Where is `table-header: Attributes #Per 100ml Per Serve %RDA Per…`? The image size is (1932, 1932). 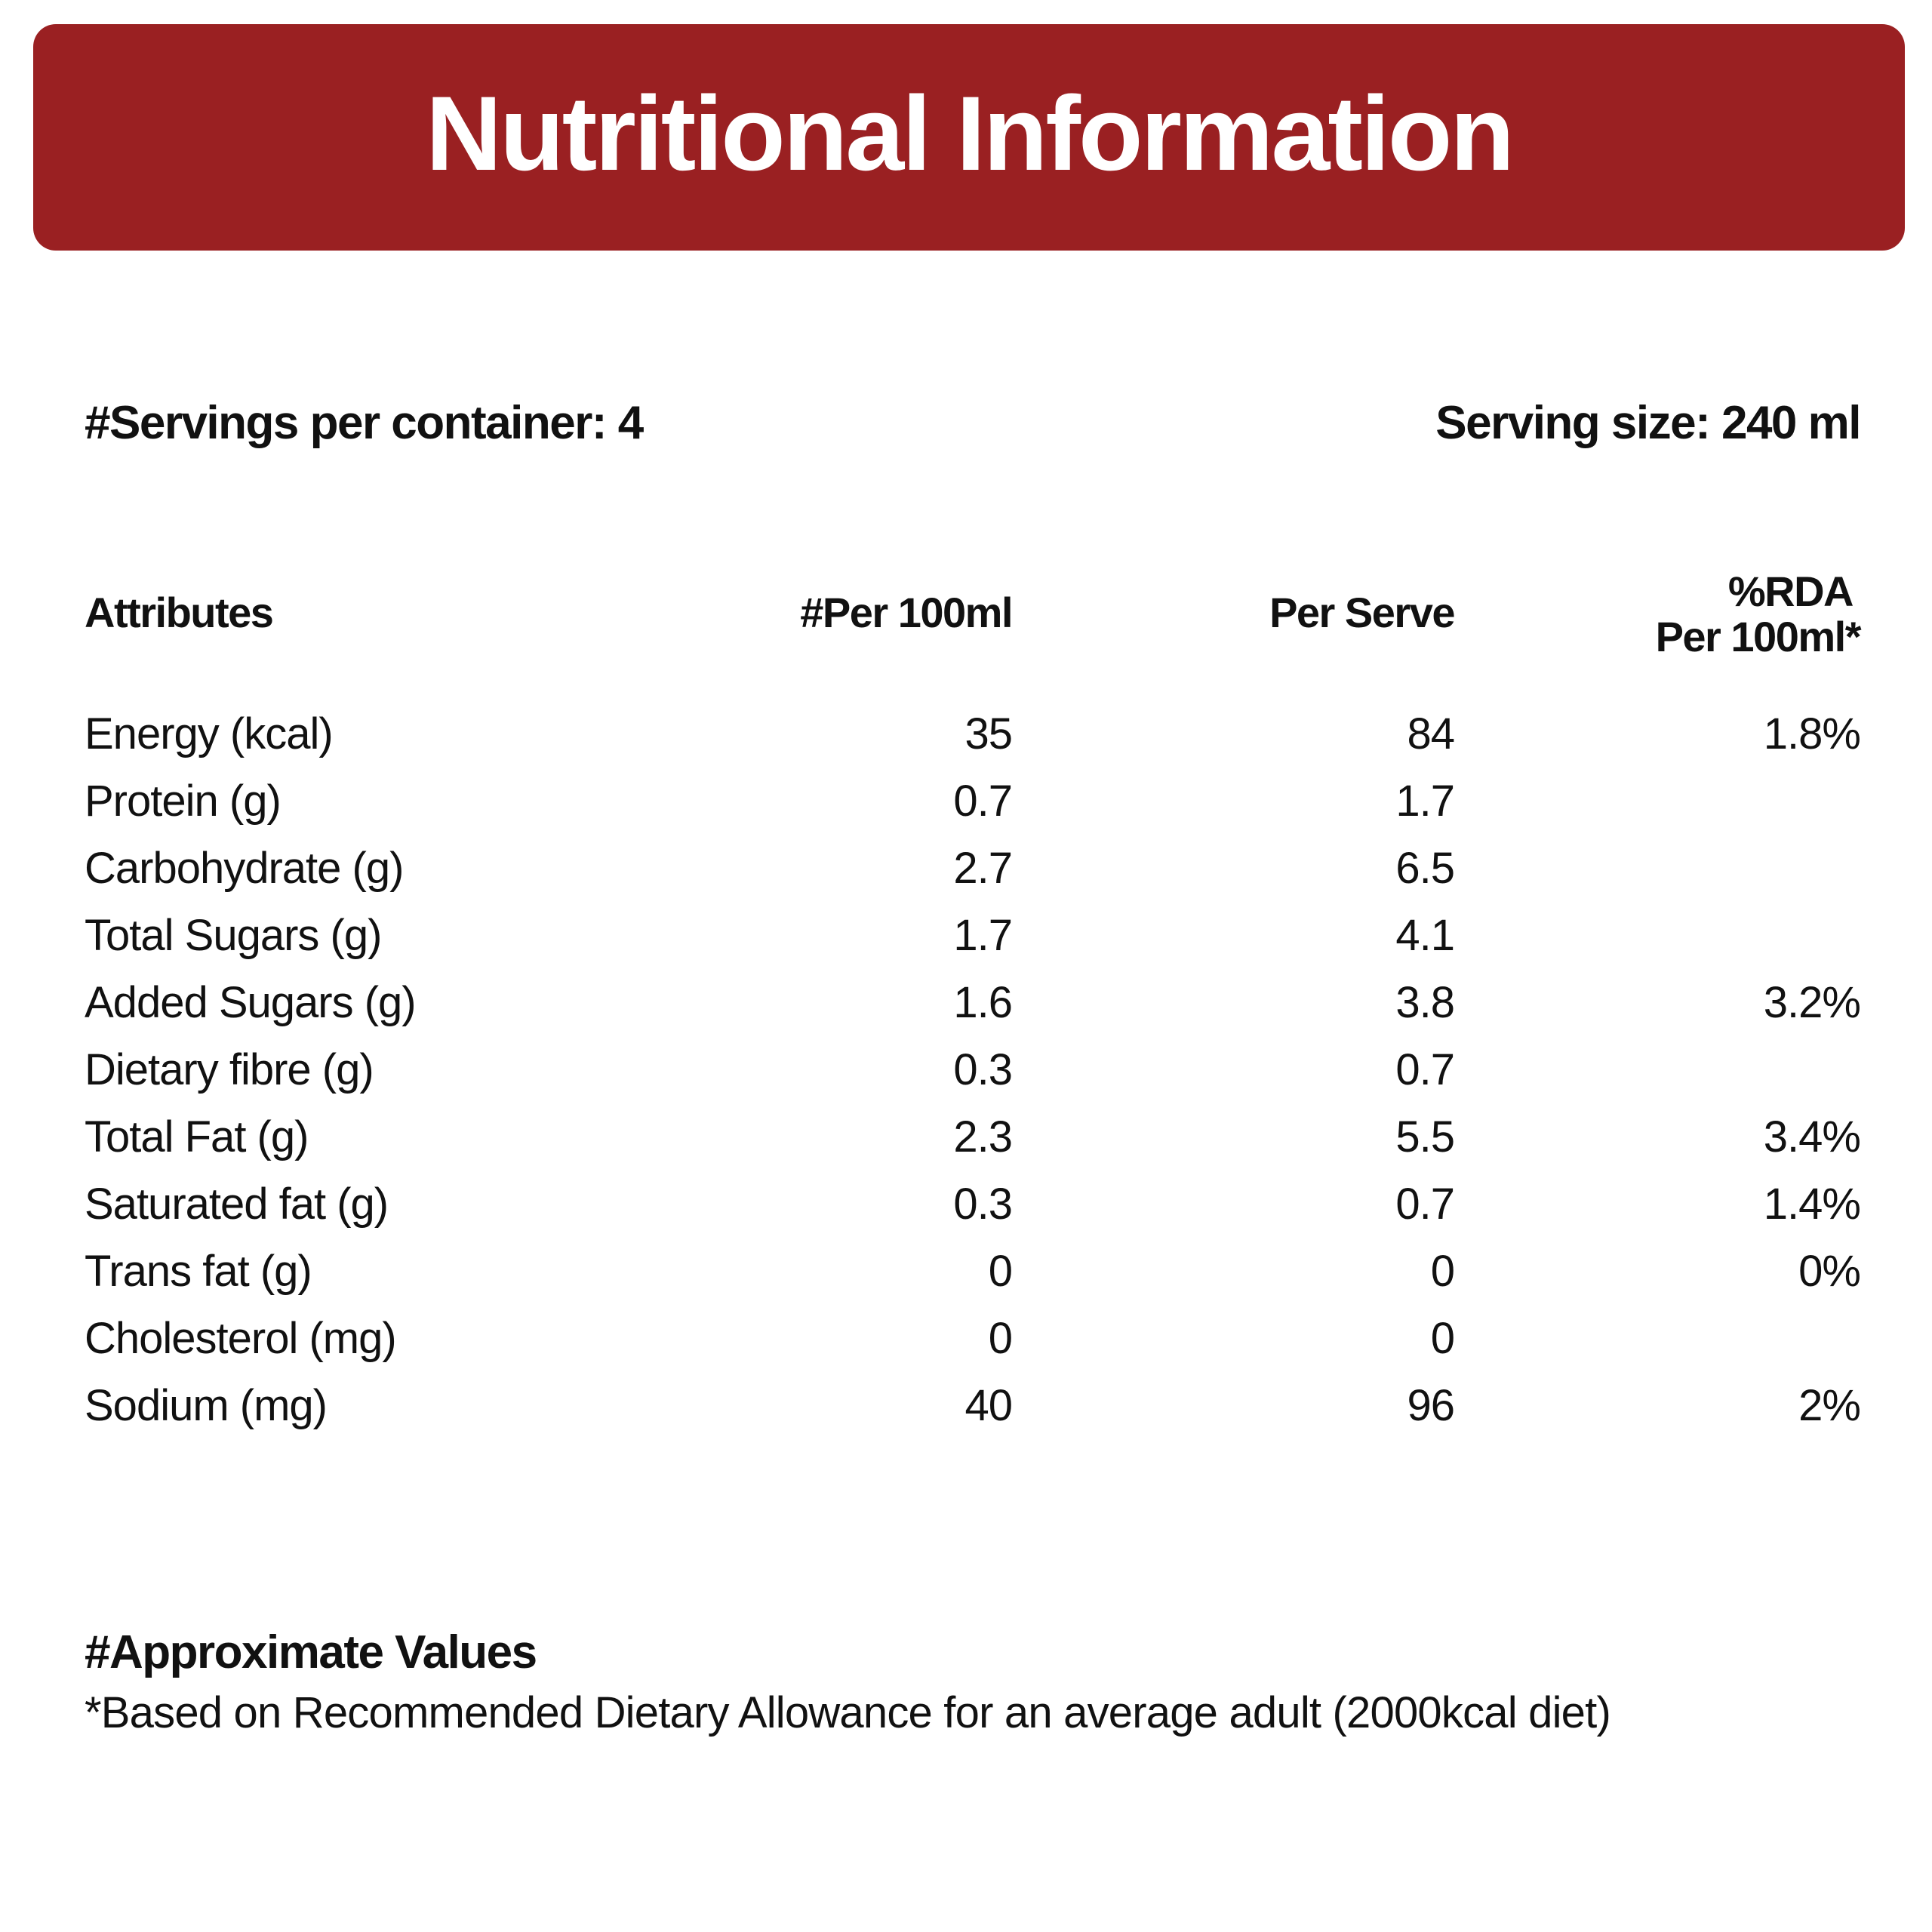 table-header: Attributes #Per 100ml Per Serve %RDA Per… is located at coordinates (973, 615).